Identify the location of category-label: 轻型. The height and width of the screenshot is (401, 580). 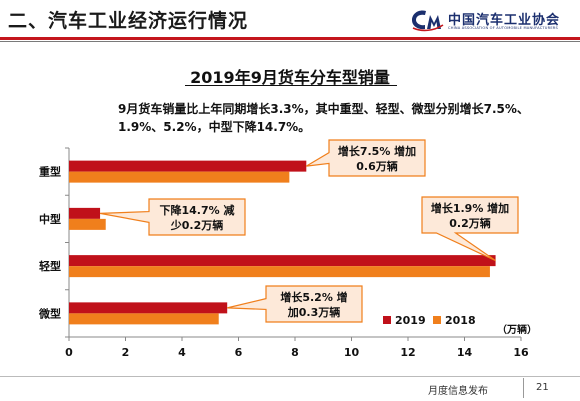
(50, 266).